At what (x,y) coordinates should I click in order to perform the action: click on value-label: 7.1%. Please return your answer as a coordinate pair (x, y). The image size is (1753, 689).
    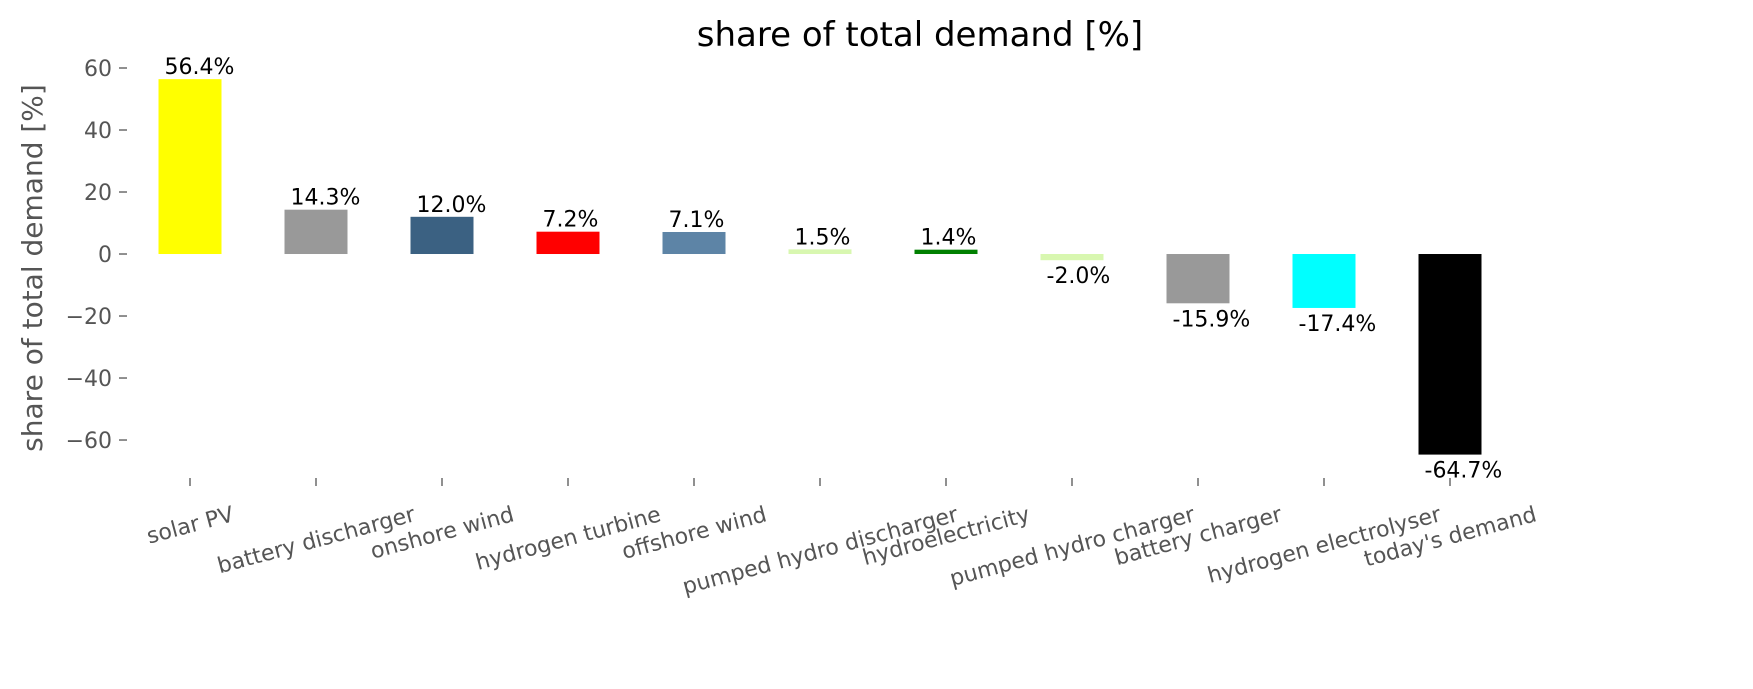
    Looking at the image, I should click on (697, 220).